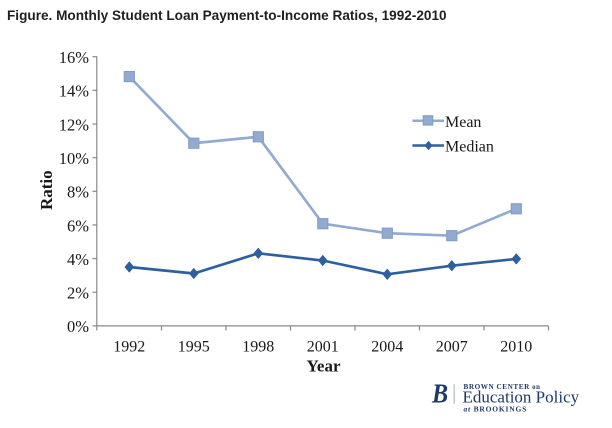 This screenshot has height=428, width=612. What do you see at coordinates (324, 365) in the screenshot?
I see `svg-text: Year` at bounding box center [324, 365].